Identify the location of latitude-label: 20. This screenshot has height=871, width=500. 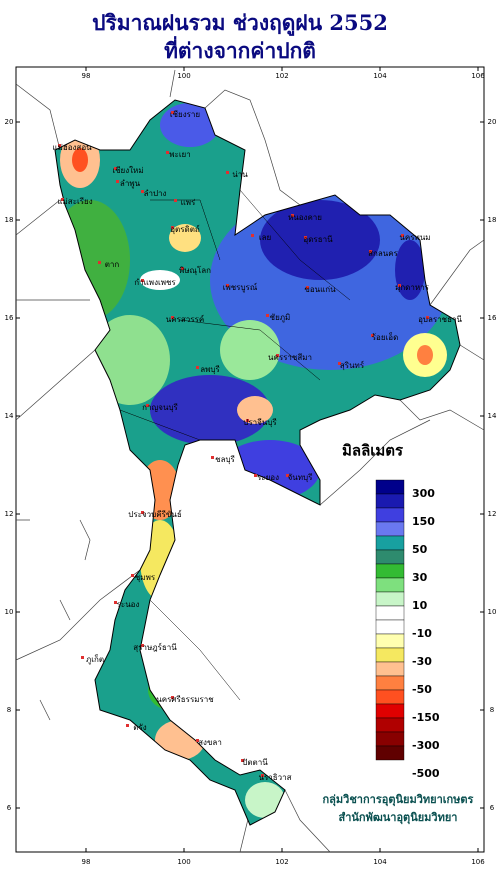
(9, 122).